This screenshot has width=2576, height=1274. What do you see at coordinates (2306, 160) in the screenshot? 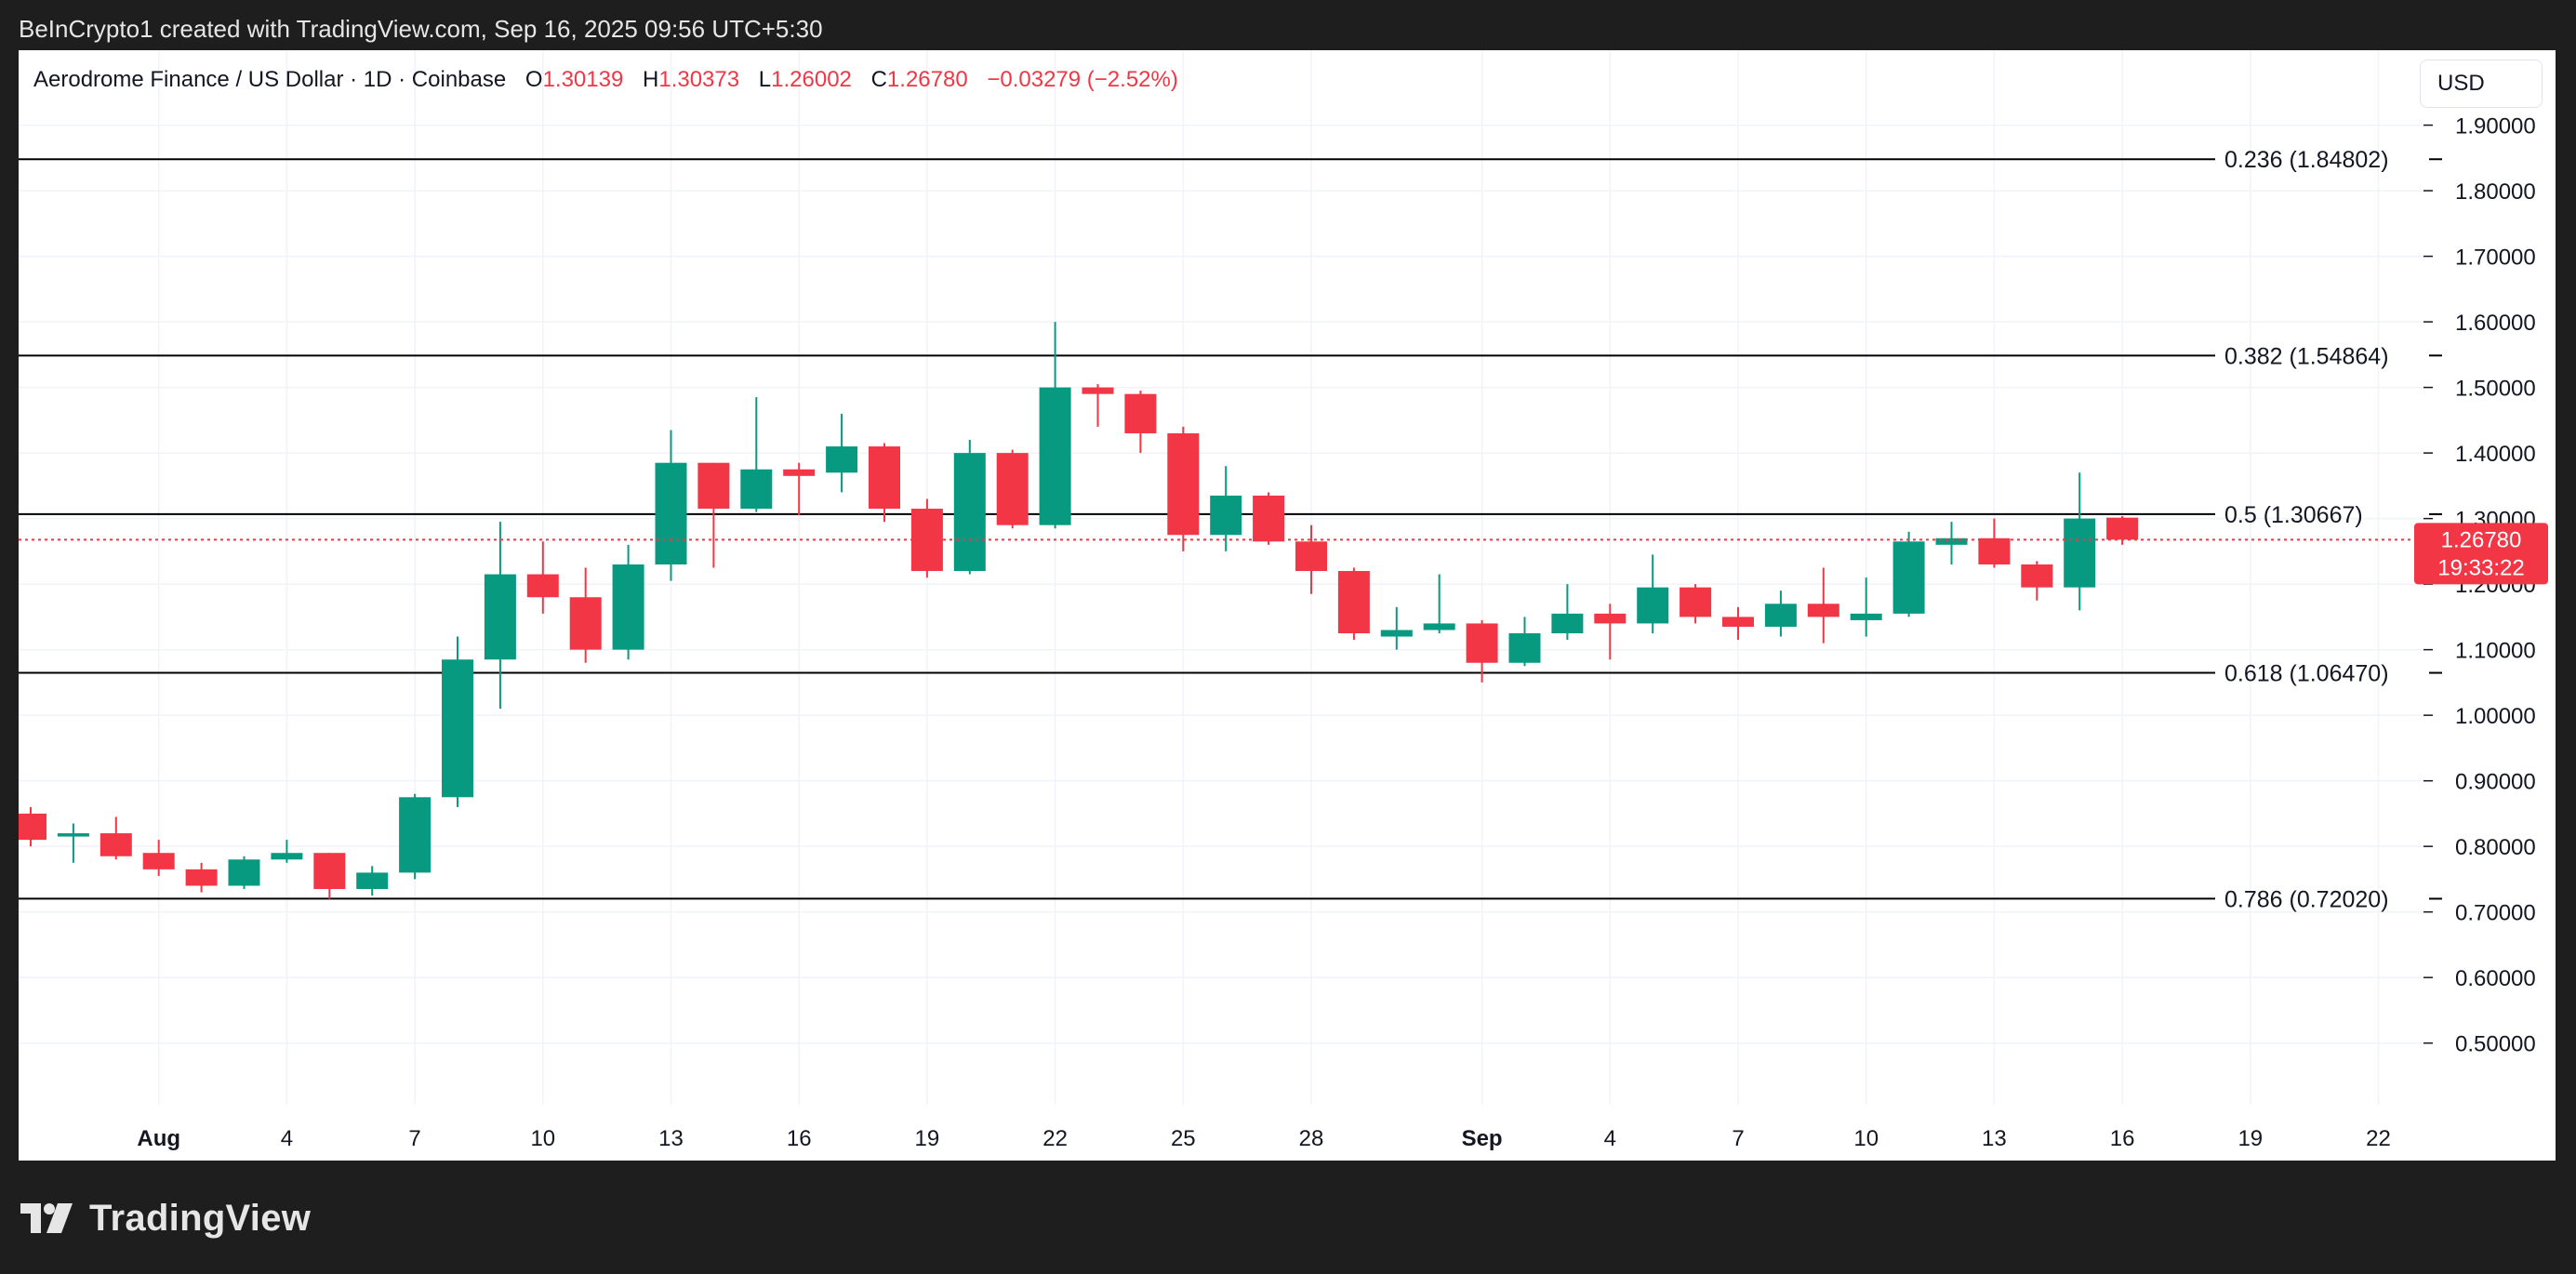
I see `fib-level-label: 0.236 (1.84802)` at bounding box center [2306, 160].